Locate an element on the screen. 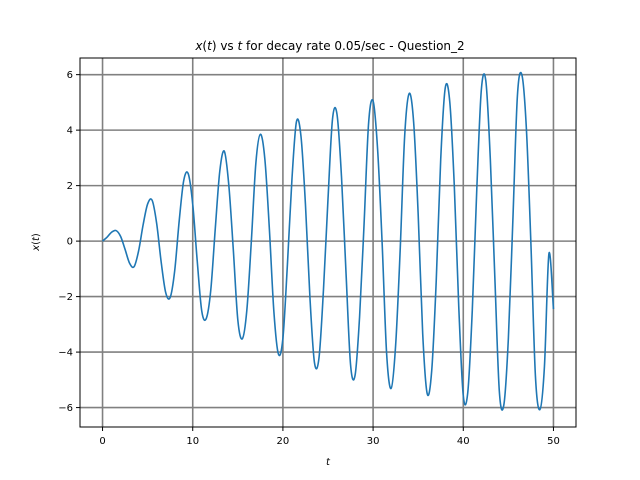 The width and height of the screenshot is (640, 480). x-tick-label: 10 is located at coordinates (192, 441).